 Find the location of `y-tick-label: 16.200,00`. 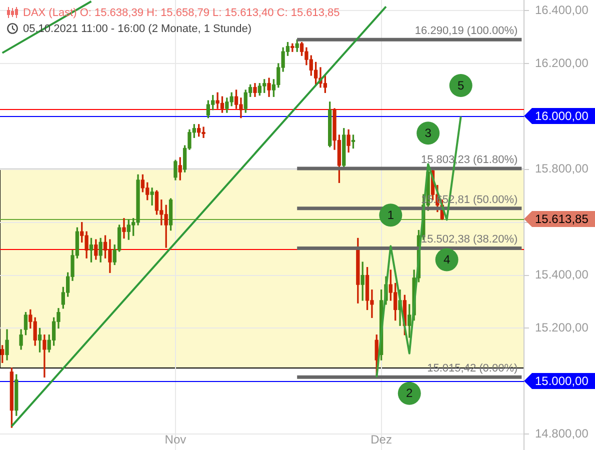

y-tick-label: 16.200,00 is located at coordinates (562, 63).